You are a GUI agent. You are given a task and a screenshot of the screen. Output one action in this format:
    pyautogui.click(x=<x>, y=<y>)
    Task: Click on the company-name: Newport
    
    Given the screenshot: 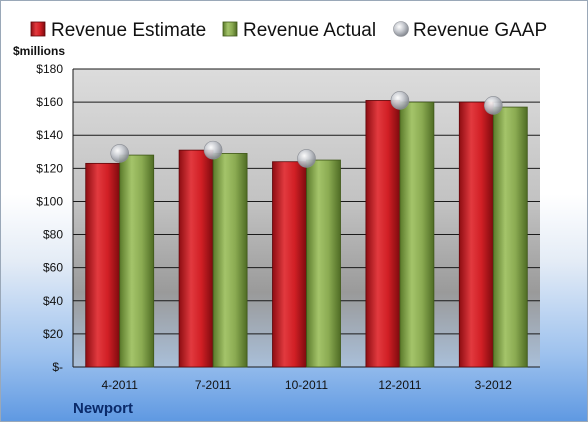 What is the action you would take?
    pyautogui.click(x=103, y=408)
    